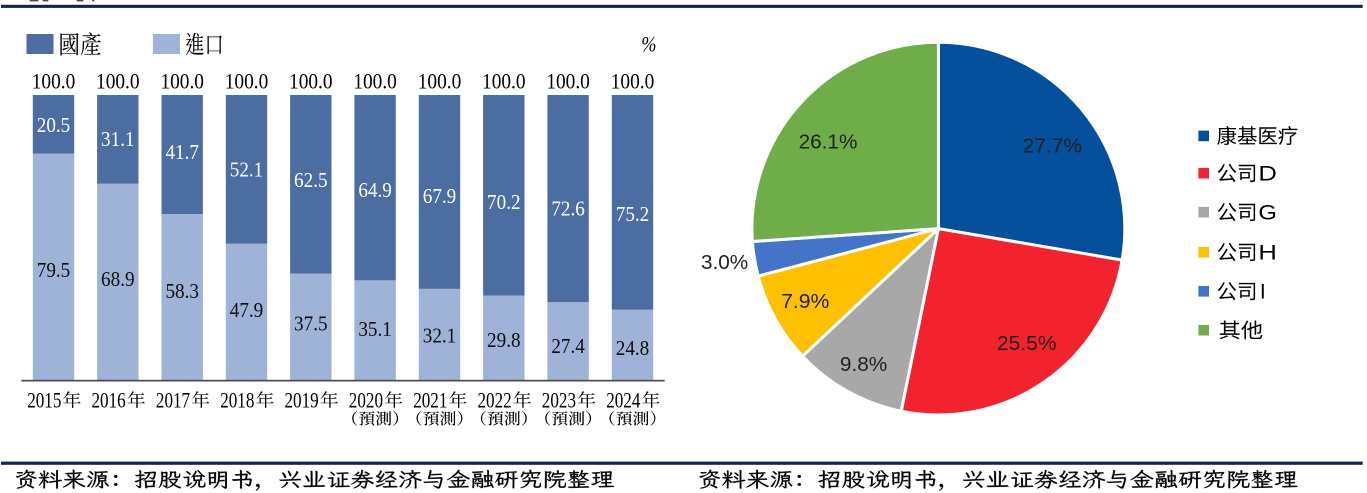 Image resolution: width=1367 pixels, height=493 pixels. Describe the element at coordinates (182, 152) in the screenshot. I see `svg-text: 41.7` at that location.